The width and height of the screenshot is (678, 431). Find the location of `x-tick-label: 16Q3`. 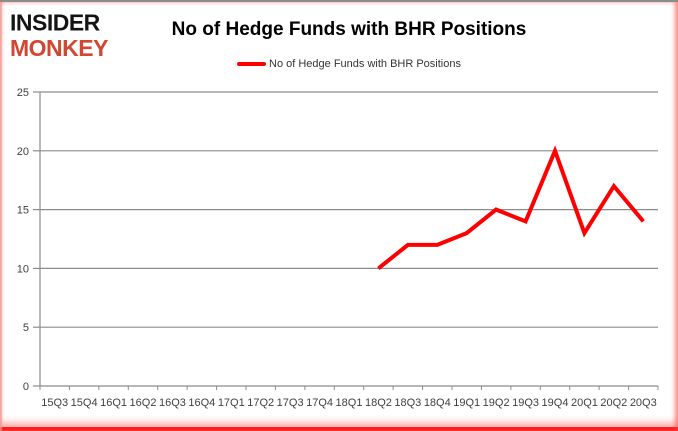

x-tick-label: 16Q3 is located at coordinates (172, 403).